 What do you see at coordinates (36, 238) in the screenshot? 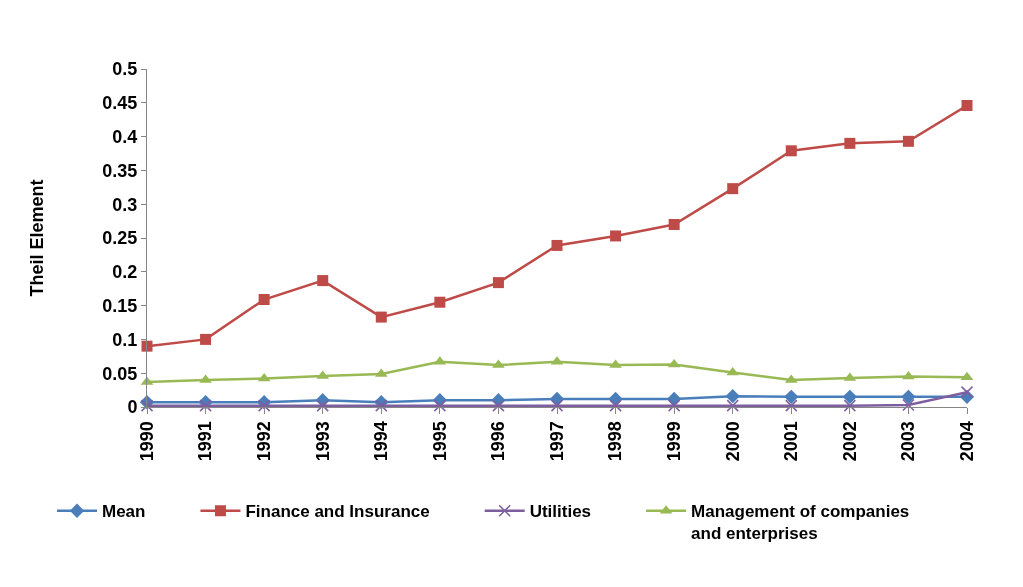
I see `y-axis-title: Theil Element` at bounding box center [36, 238].